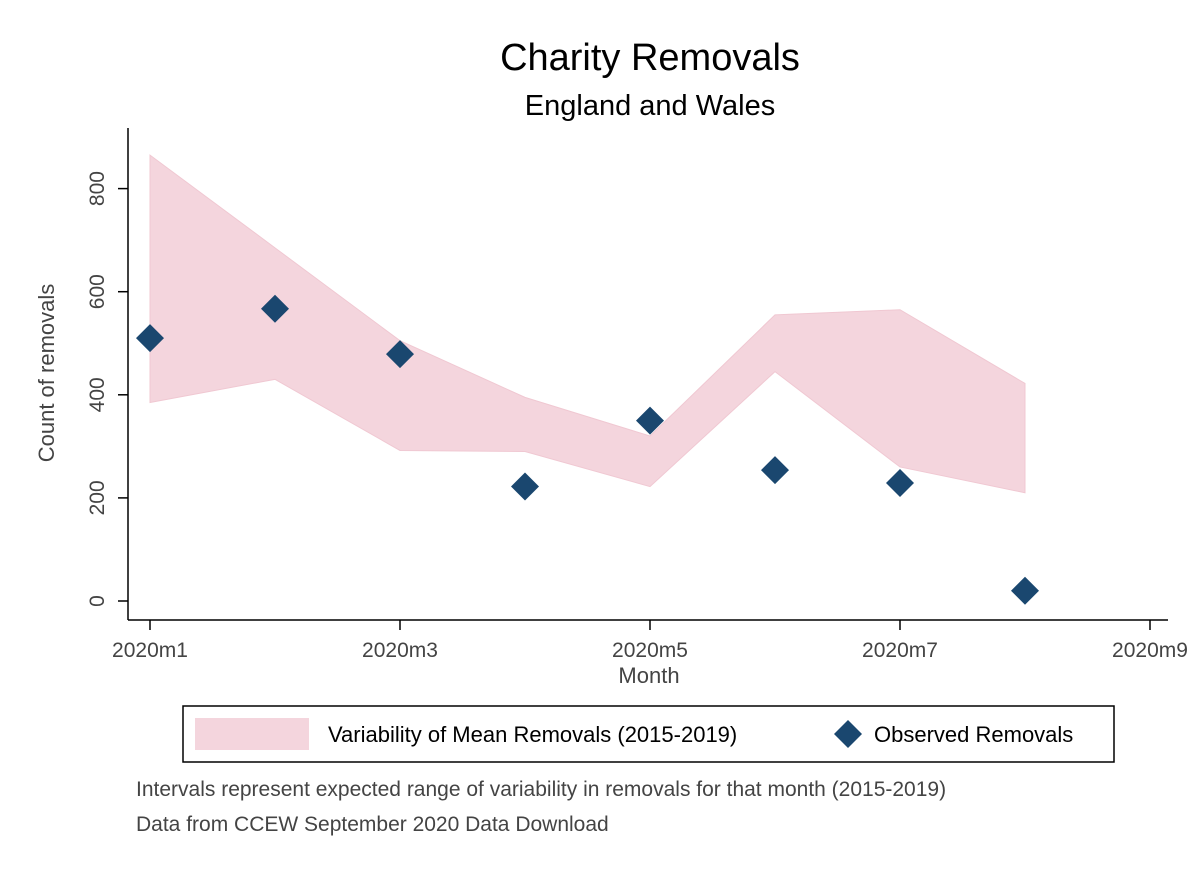  I want to click on legend-label-observed: Observed Removals, so click(973, 734).